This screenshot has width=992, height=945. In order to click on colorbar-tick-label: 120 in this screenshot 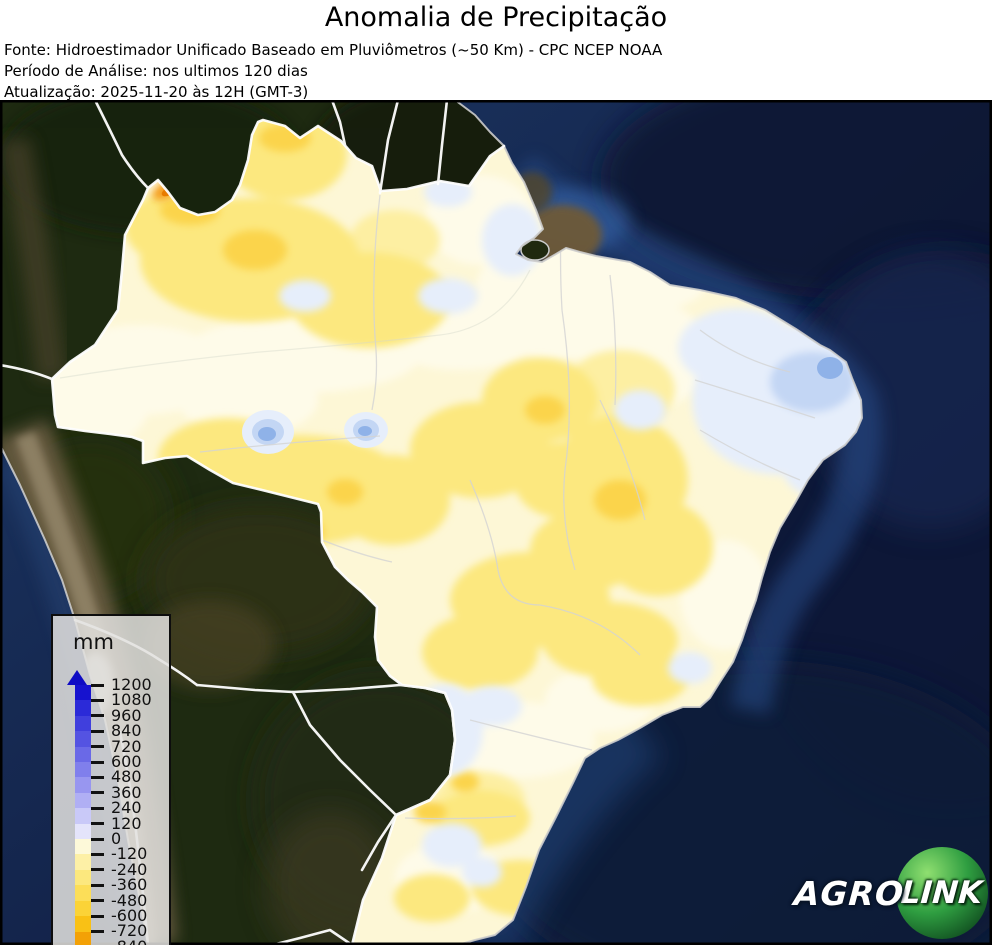, I will do `click(126, 823)`.